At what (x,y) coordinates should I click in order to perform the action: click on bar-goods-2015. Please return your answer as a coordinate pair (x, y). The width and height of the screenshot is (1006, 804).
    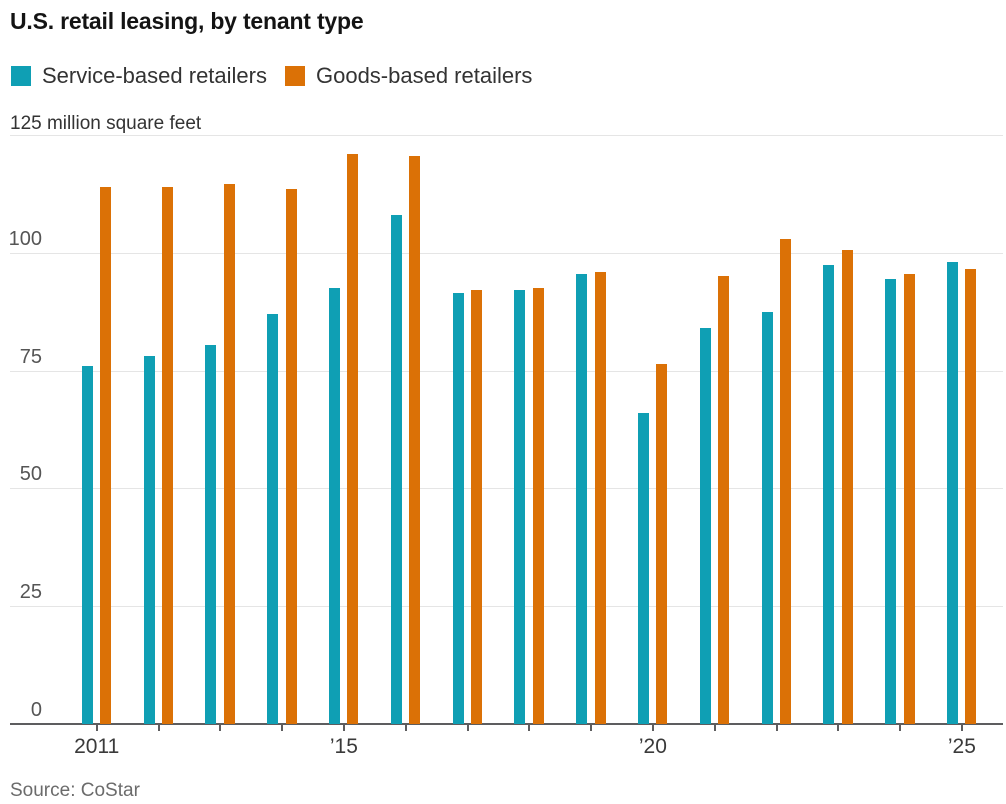
    Looking at the image, I should click on (353, 438).